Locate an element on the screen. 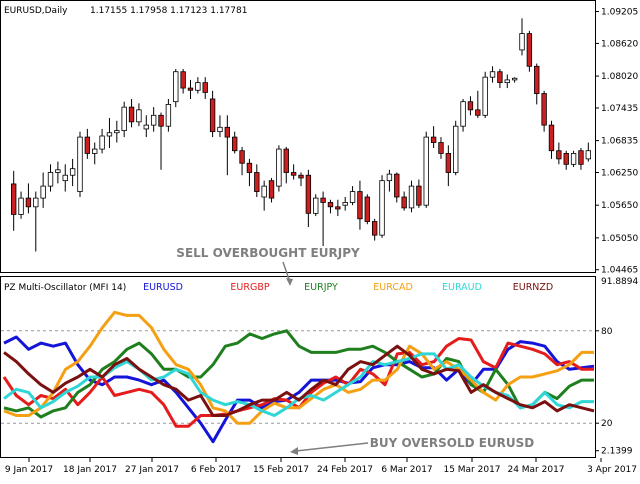  oscillator-tick-label: 20 is located at coordinates (607, 424).